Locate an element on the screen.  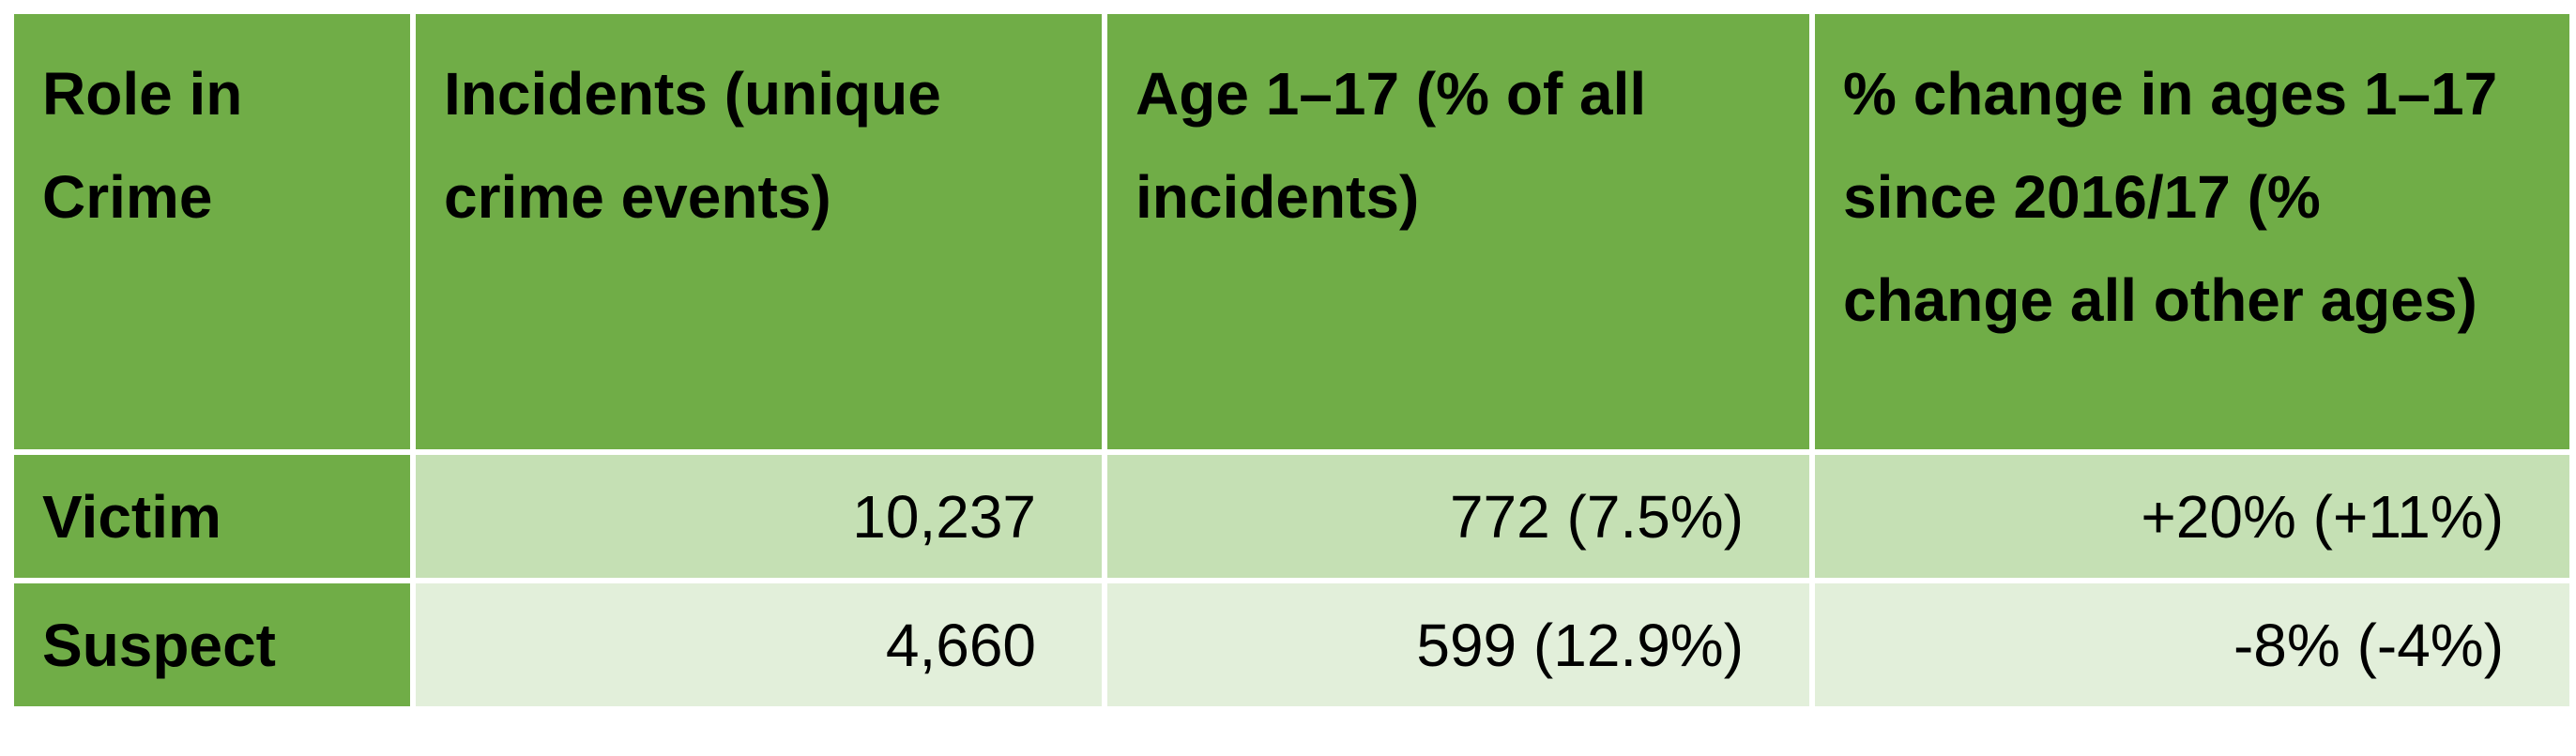
row-label: Victim is located at coordinates (212, 516).